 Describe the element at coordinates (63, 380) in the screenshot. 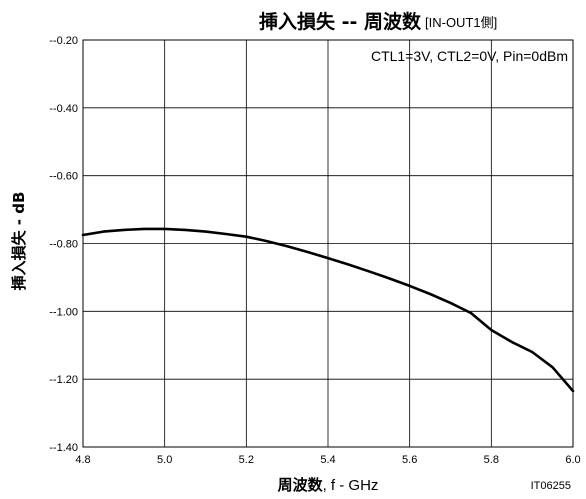

I see `y-tick-label: --1.20` at that location.